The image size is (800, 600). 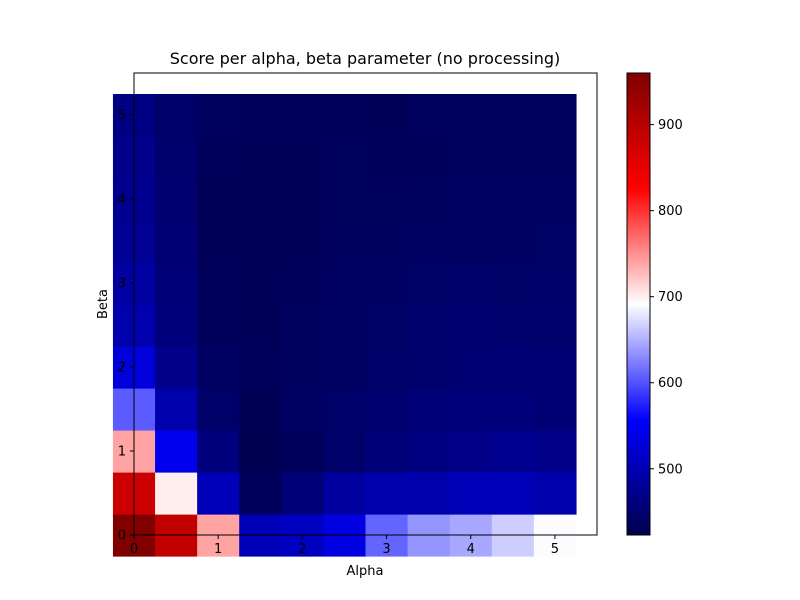 I want to click on x-axis-label: Alpha, so click(x=365, y=571).